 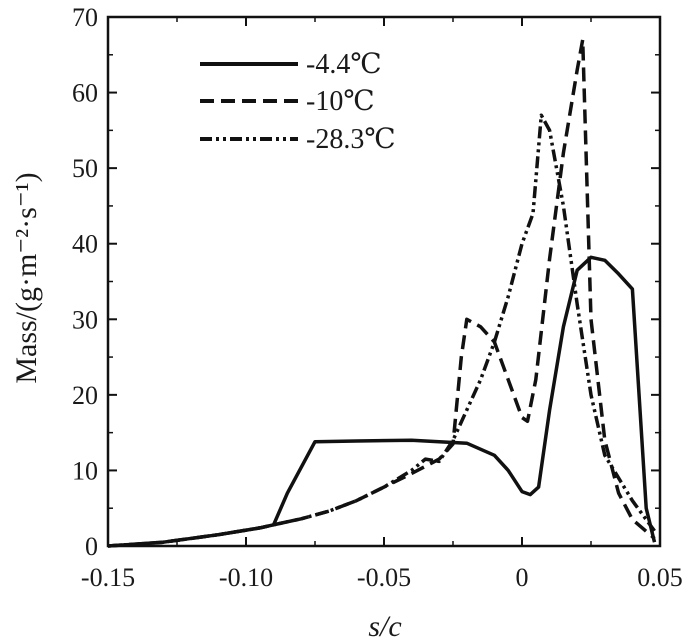 I want to click on x-axis-title: s/c, so click(x=384, y=626).